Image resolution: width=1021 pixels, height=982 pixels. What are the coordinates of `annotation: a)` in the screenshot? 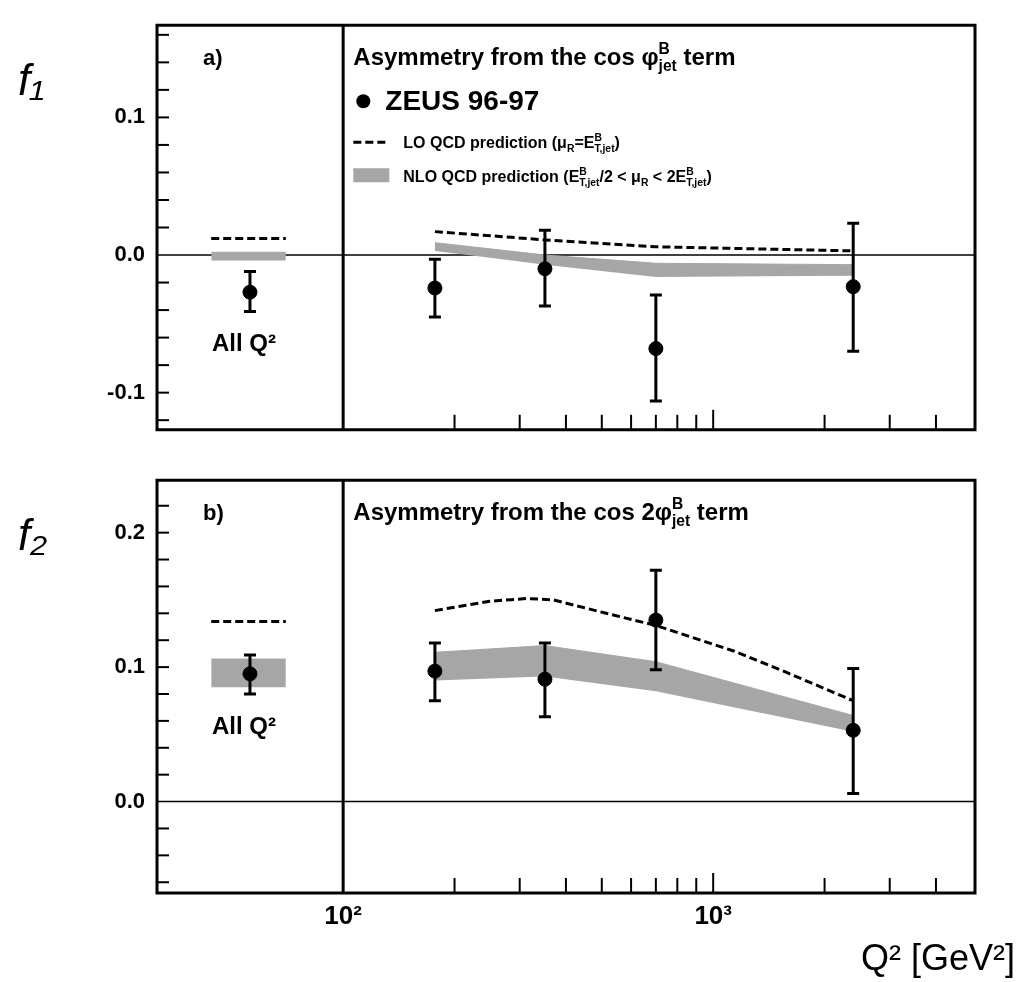 It's located at (213, 58).